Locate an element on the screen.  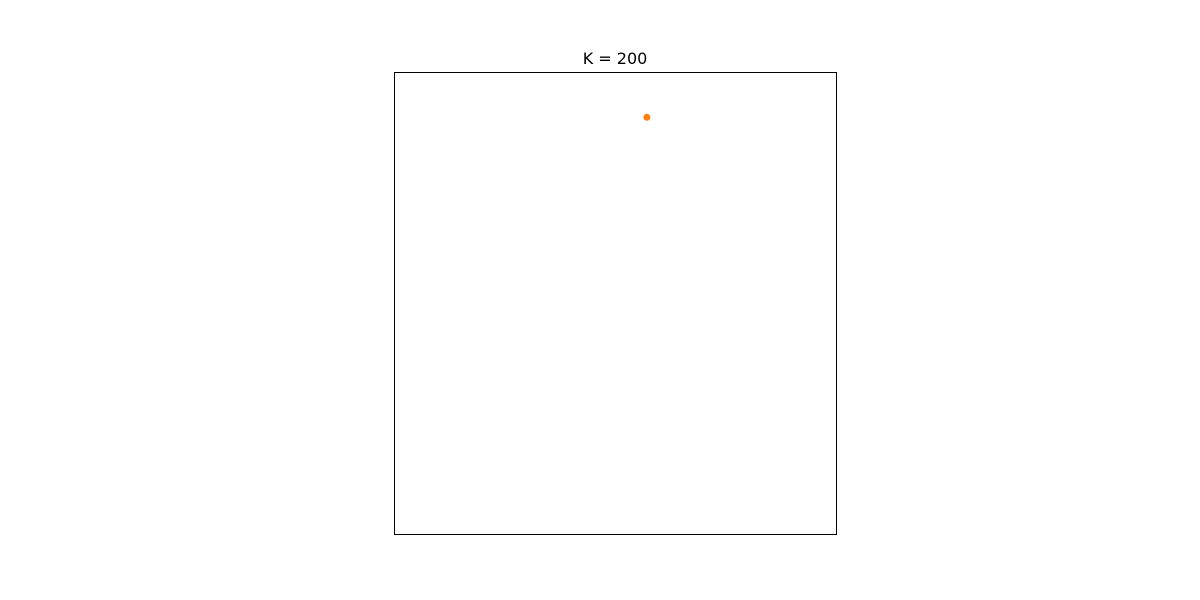
data-points is located at coordinates (647, 117).